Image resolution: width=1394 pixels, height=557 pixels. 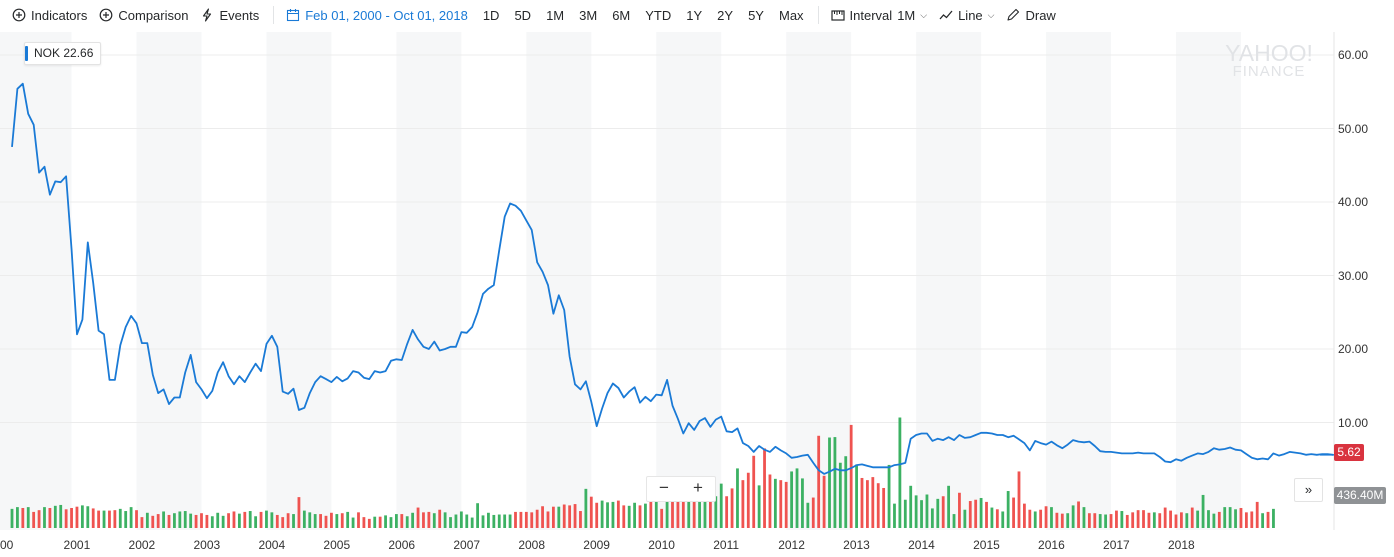 I want to click on range-max-button: Max, so click(x=791, y=15).